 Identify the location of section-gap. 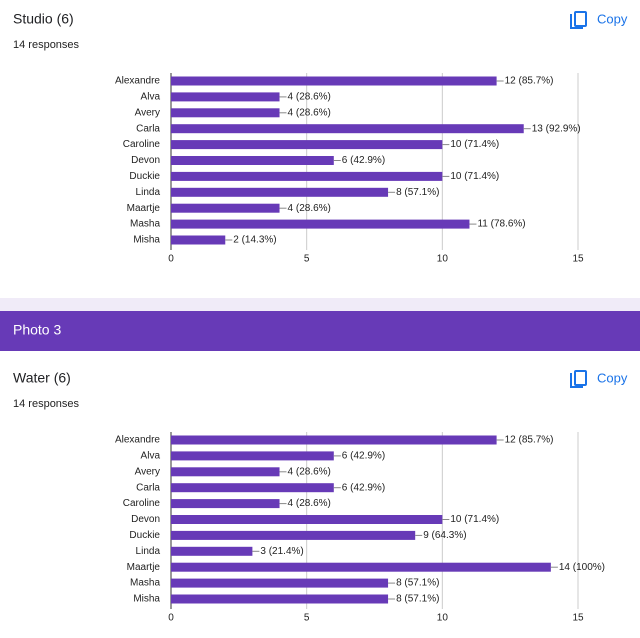
(320, 304).